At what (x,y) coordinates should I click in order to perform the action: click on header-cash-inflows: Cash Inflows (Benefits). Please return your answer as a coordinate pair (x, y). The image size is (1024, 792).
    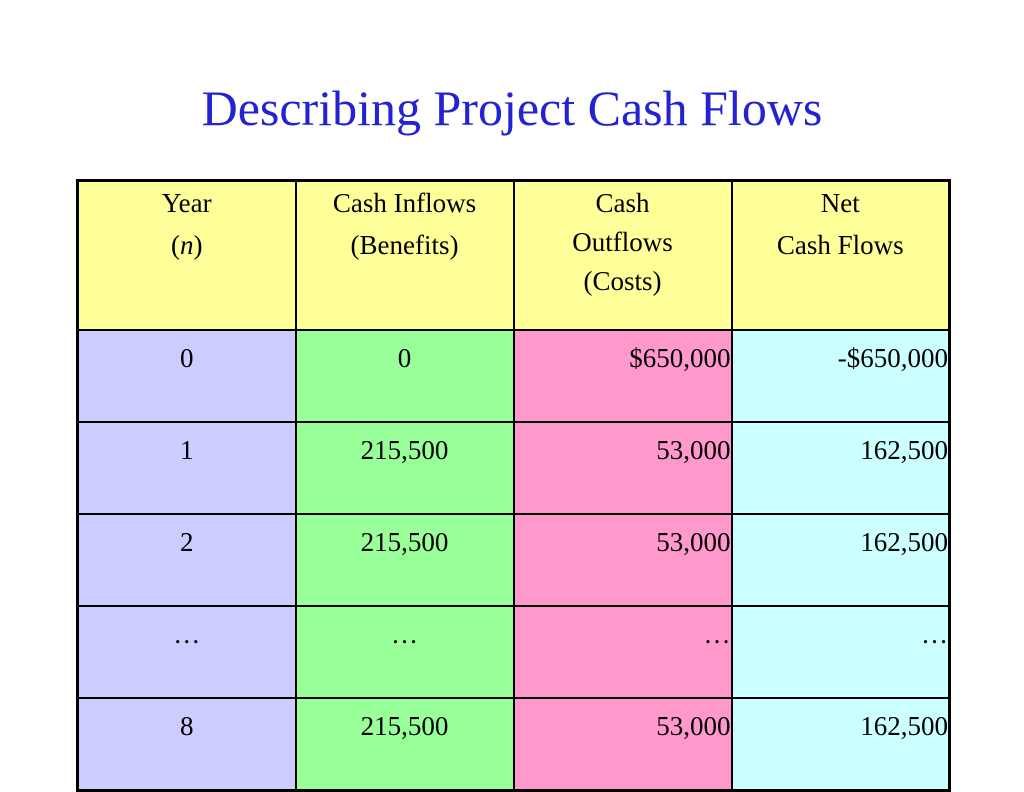
    Looking at the image, I should click on (404, 255).